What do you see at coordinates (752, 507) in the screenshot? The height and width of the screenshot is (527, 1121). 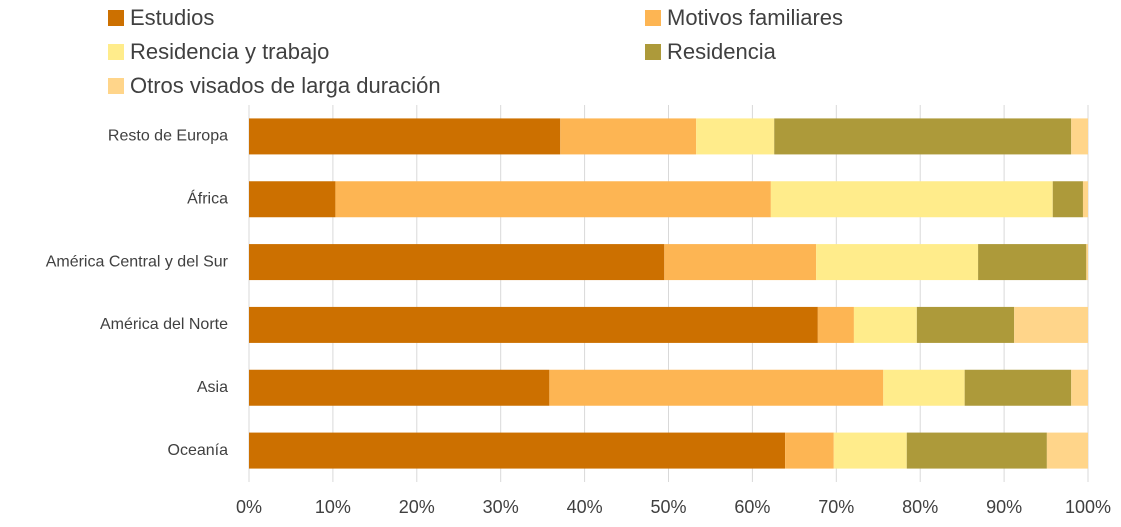 I see `x-tick-label: 60%` at bounding box center [752, 507].